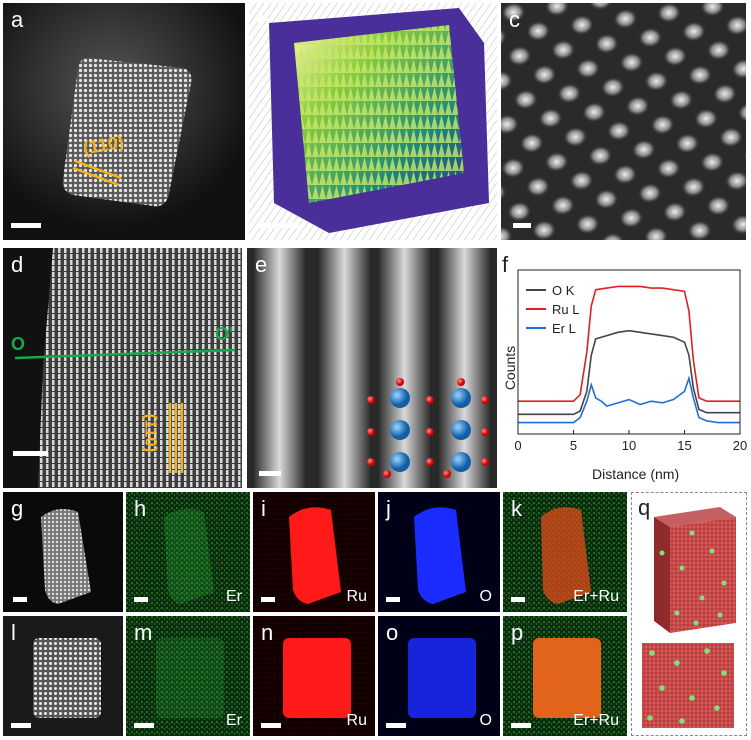 Image resolution: width=751 pixels, height=740 pixels. I want to click on chart-xlabel: Distance (nm), so click(636, 474).